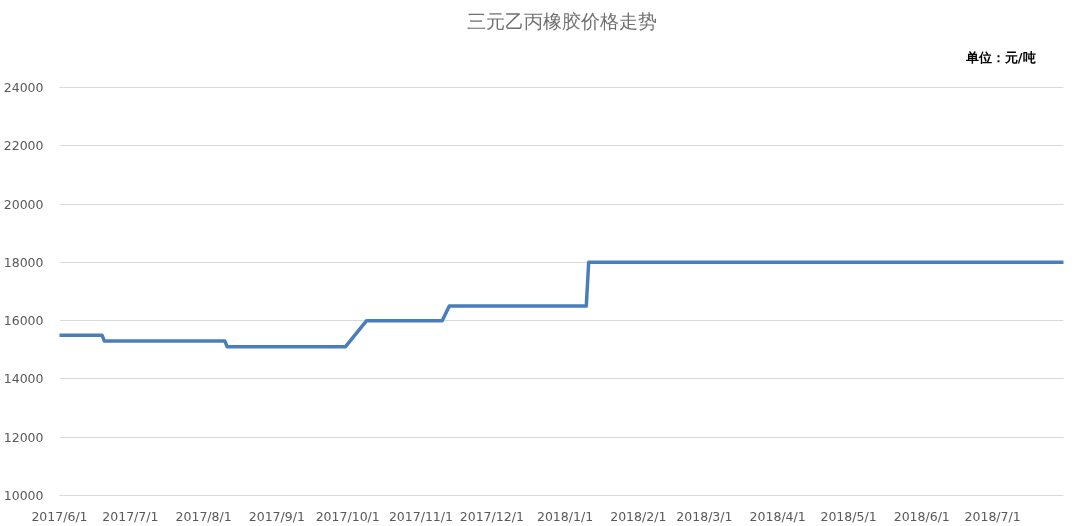 This screenshot has width=1080, height=526. I want to click on x-tick-label: 2017/12/1, so click(491, 516).